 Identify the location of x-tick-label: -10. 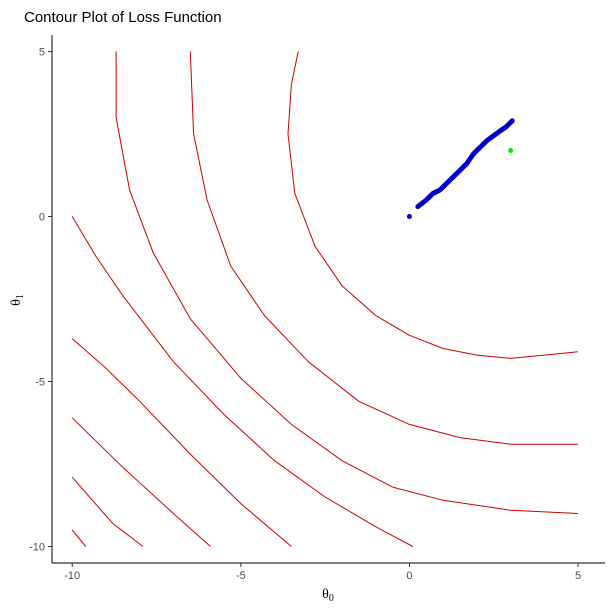
(72, 576).